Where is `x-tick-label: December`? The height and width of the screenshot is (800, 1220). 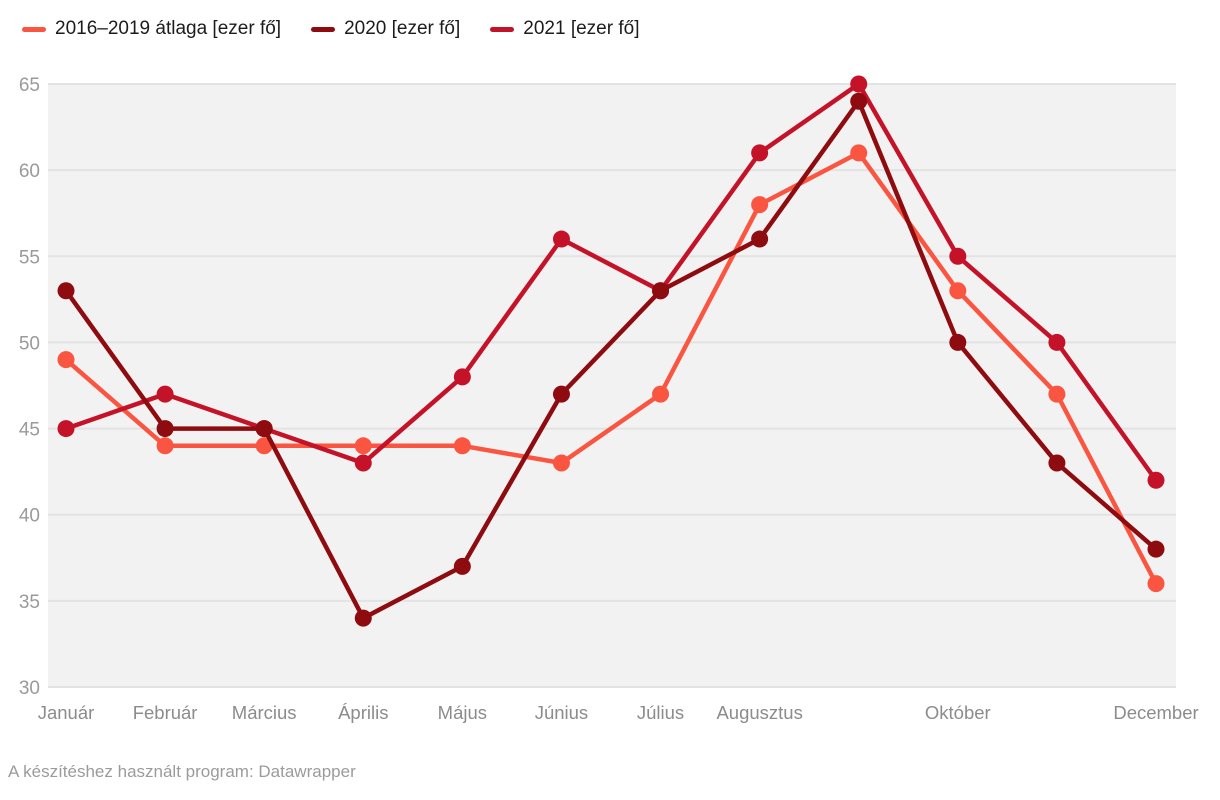
x-tick-label: December is located at coordinates (1155, 712).